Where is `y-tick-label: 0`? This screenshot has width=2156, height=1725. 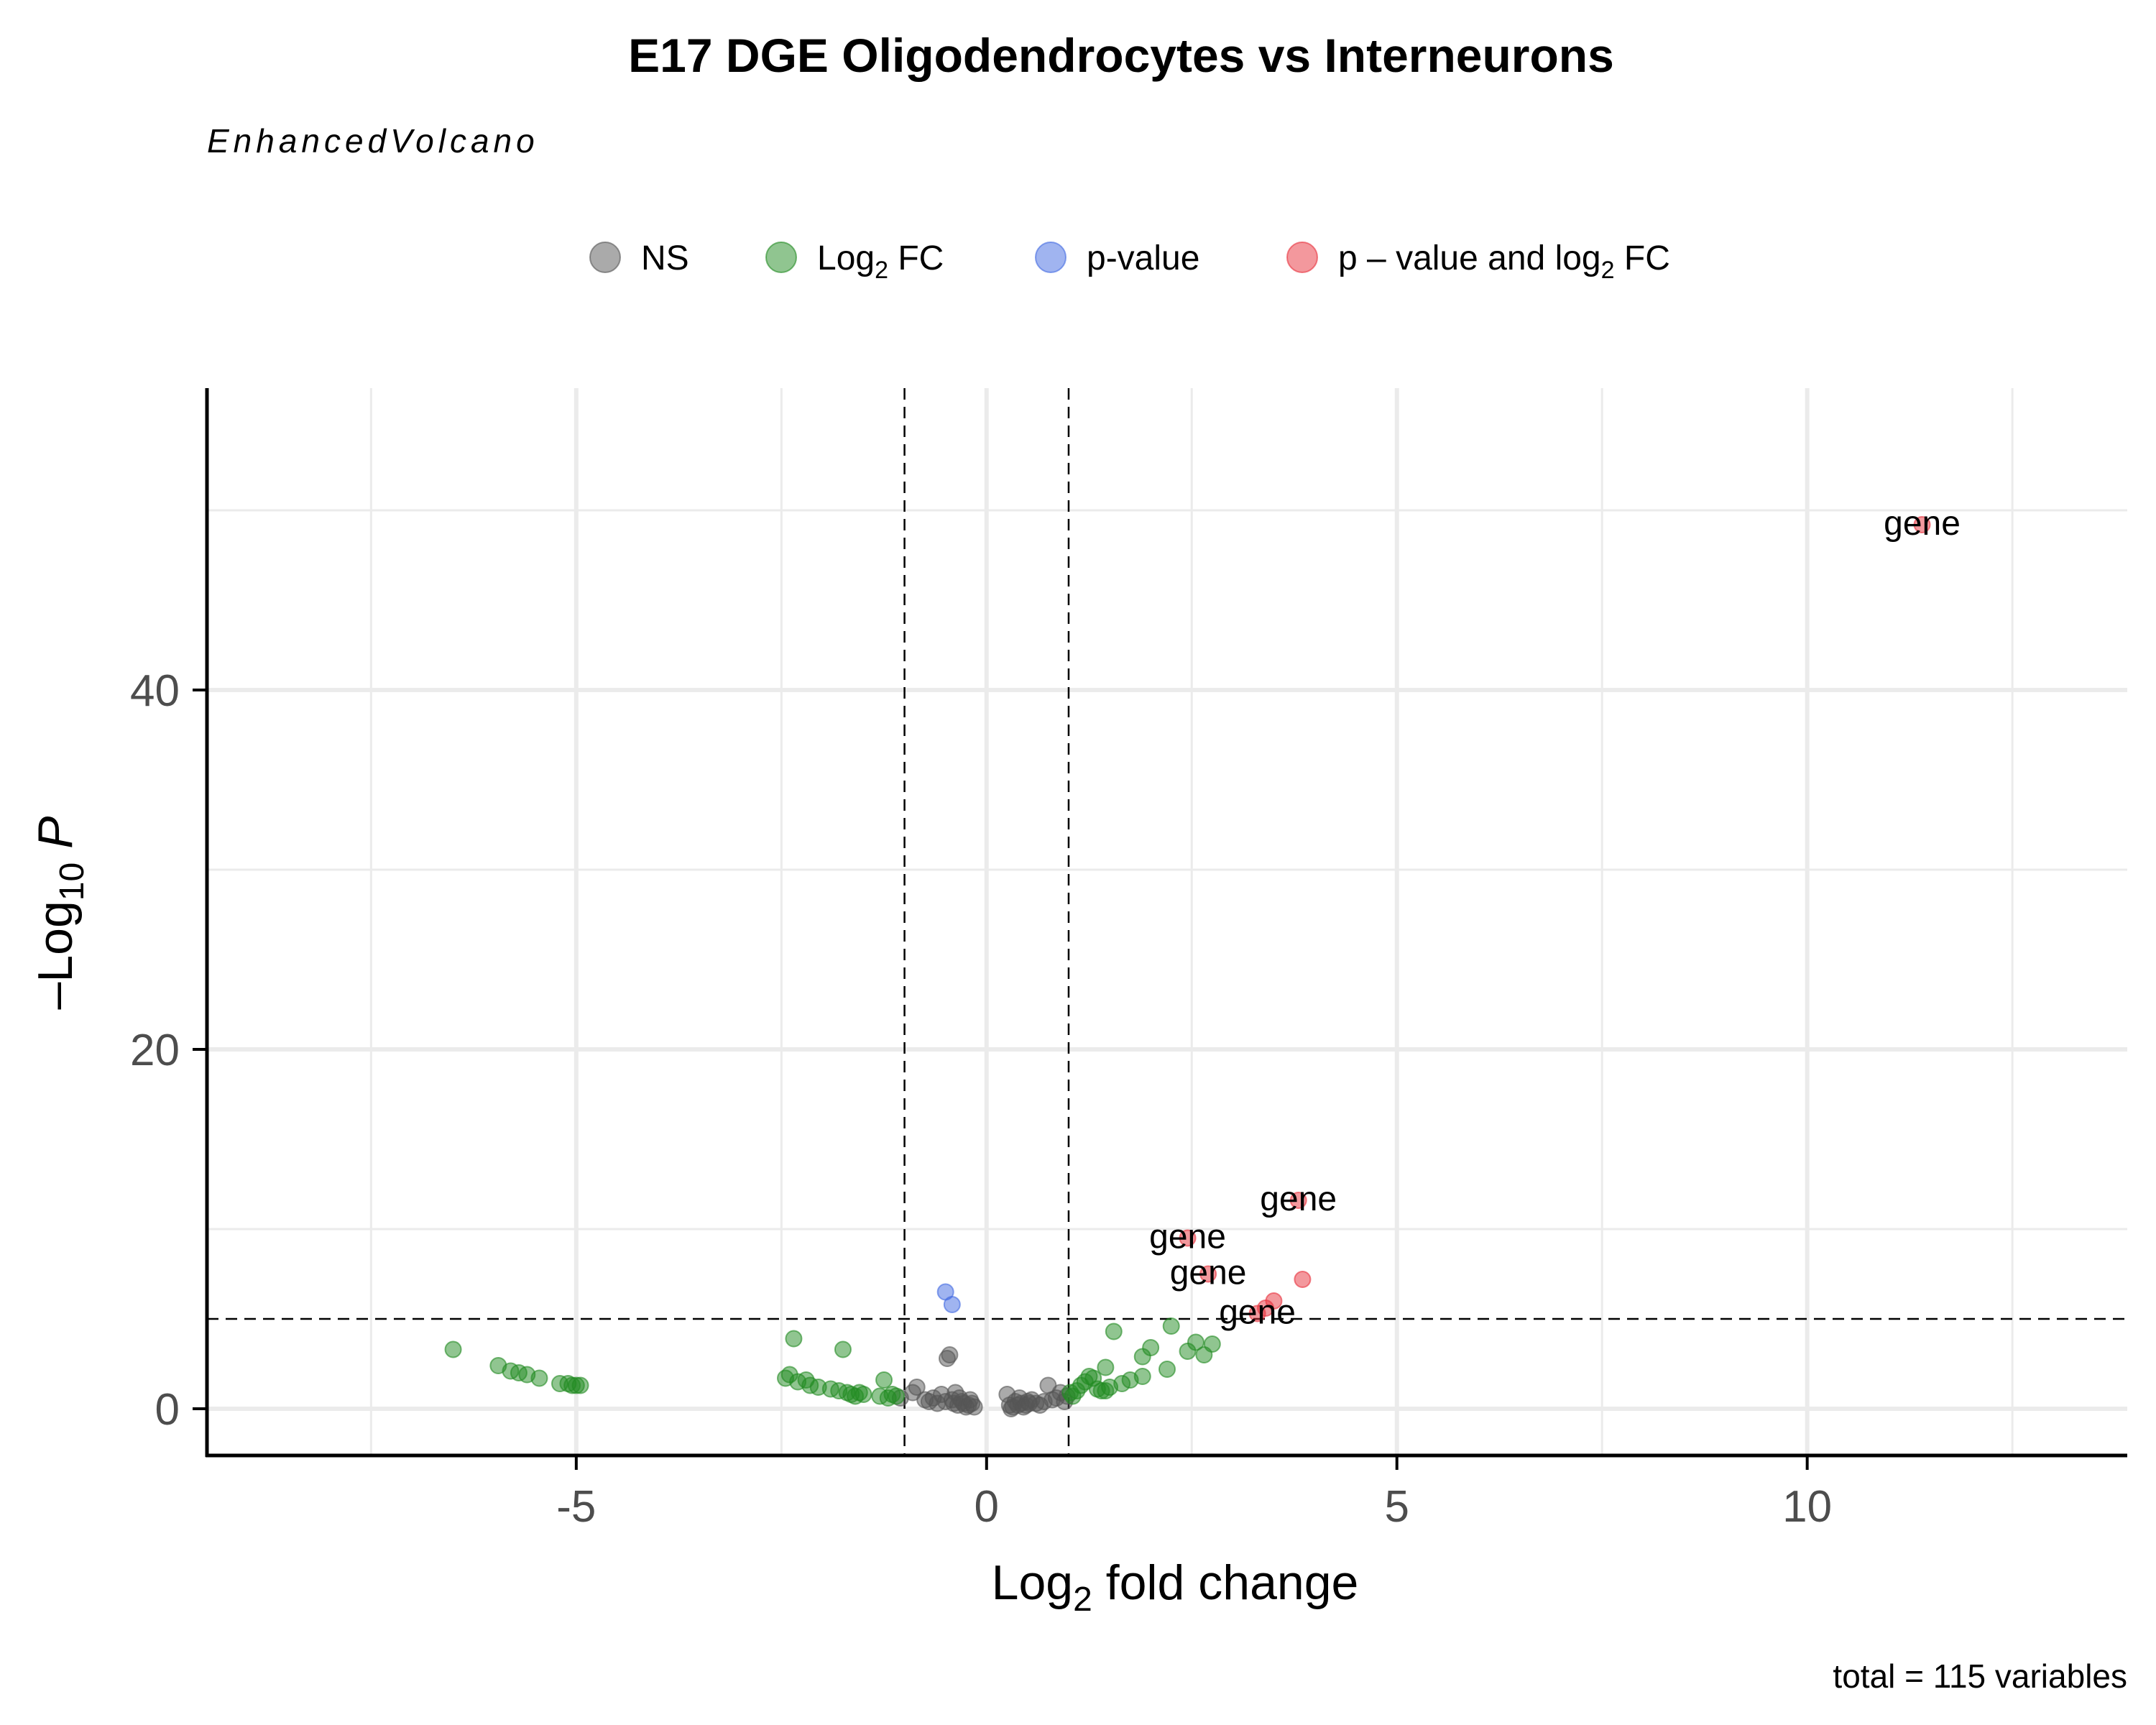
y-tick-label: 0 is located at coordinates (167, 1410).